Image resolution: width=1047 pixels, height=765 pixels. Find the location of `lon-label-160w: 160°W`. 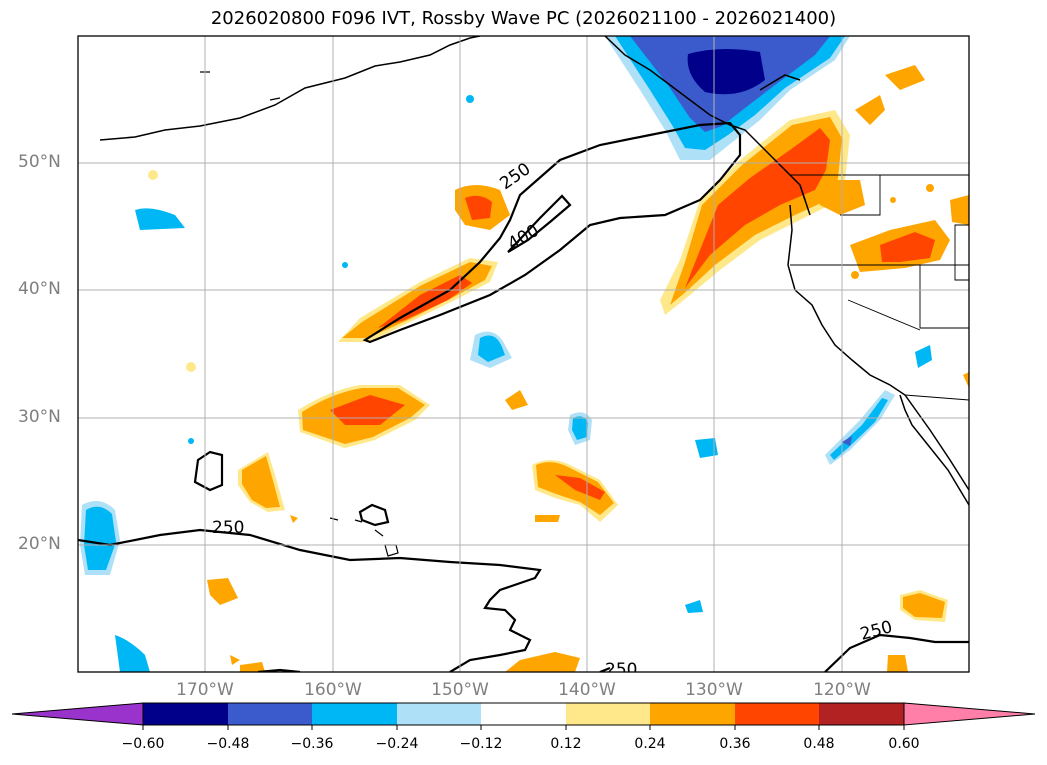

lon-label-160w: 160°W is located at coordinates (333, 690).